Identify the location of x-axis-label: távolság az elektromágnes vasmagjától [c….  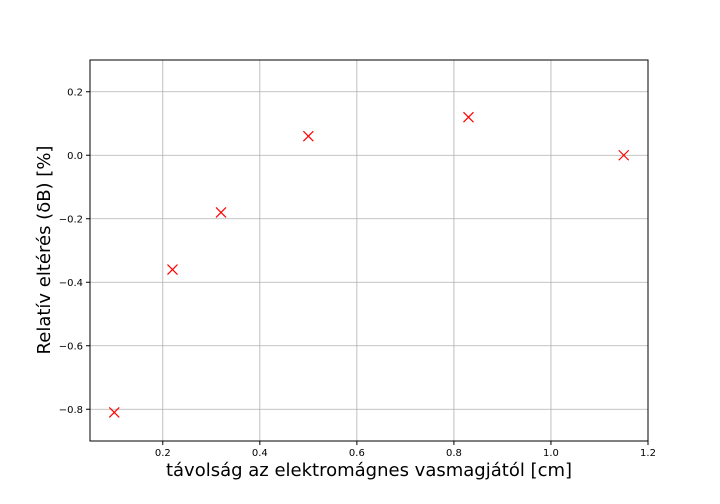
(369, 470).